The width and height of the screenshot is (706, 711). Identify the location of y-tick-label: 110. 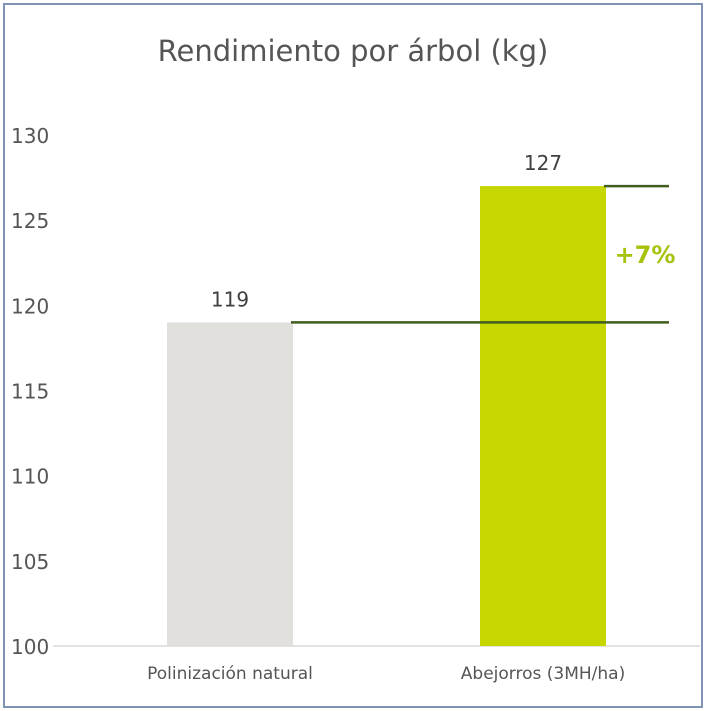
(30, 477).